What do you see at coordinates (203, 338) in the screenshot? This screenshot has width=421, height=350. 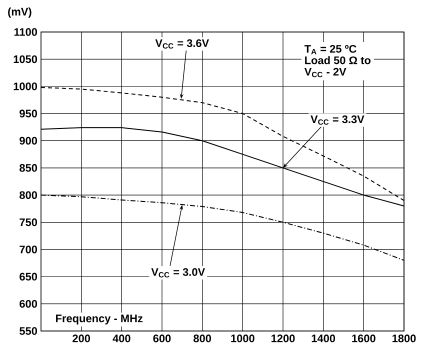 I see `x-tick-label: 800` at bounding box center [203, 338].